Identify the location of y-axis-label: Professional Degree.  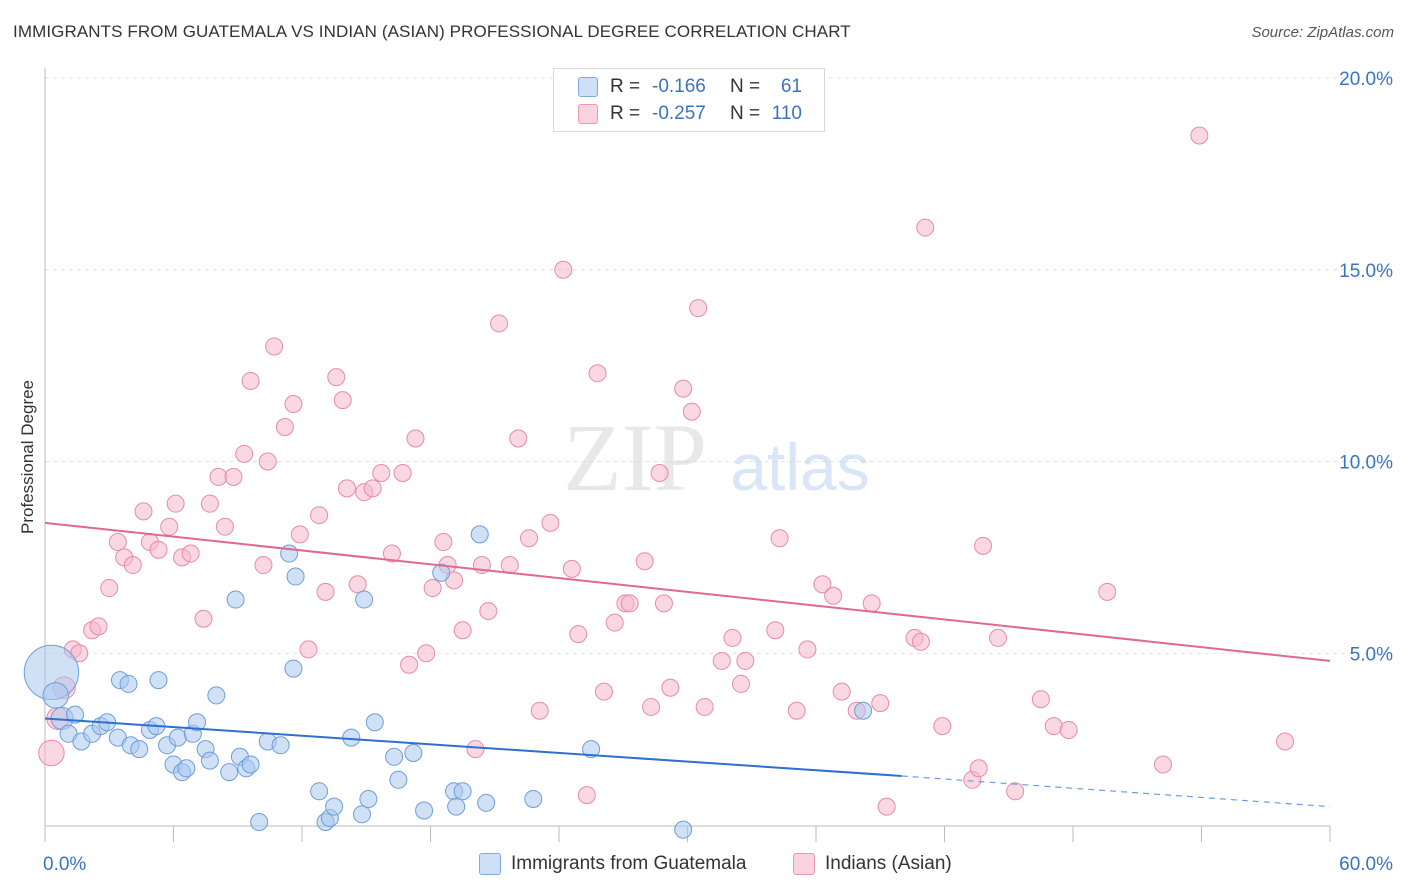
(27, 457).